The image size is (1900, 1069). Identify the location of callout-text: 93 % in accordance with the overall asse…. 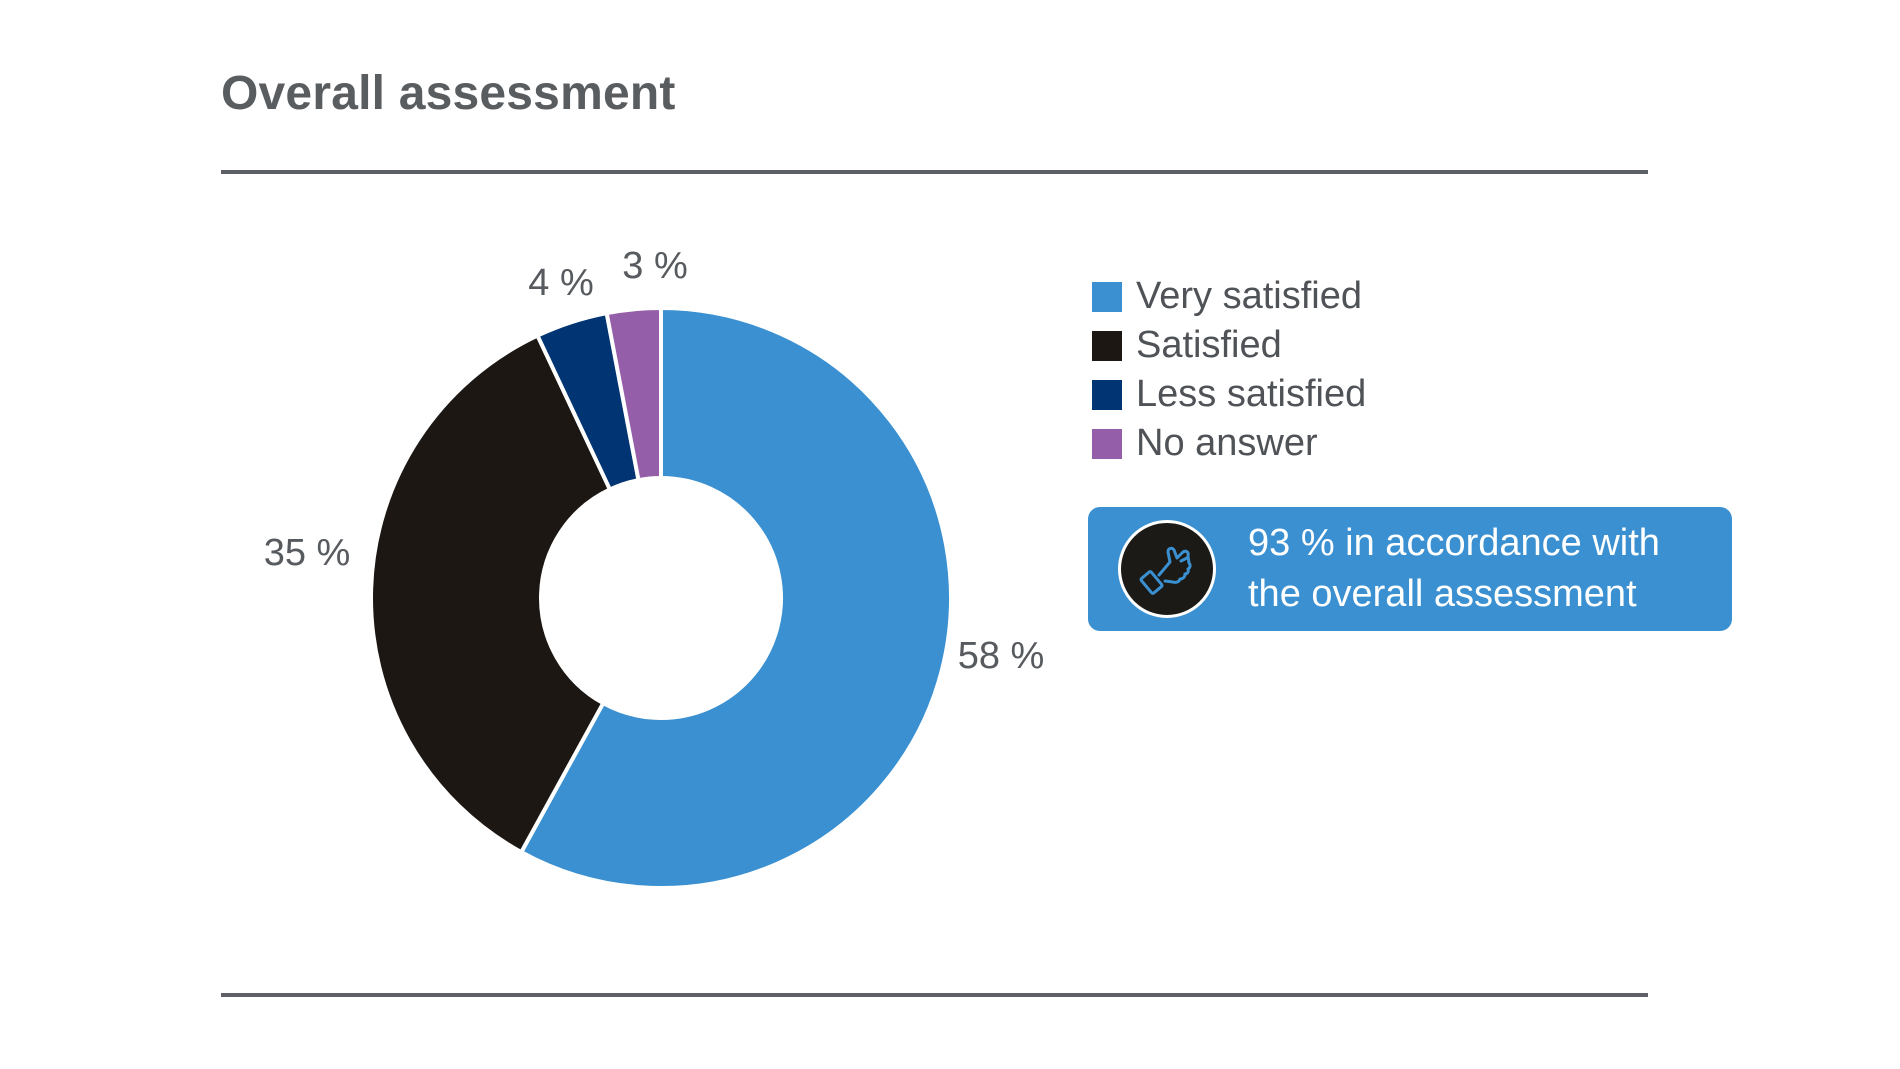
(1454, 568).